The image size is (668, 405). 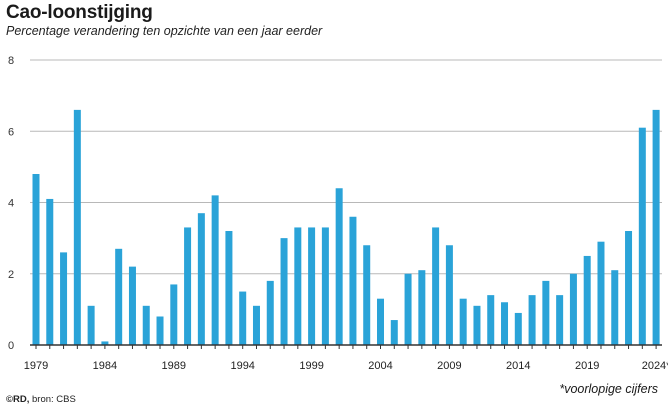 What do you see at coordinates (18, 399) in the screenshot?
I see `source-brand: ©RD,` at bounding box center [18, 399].